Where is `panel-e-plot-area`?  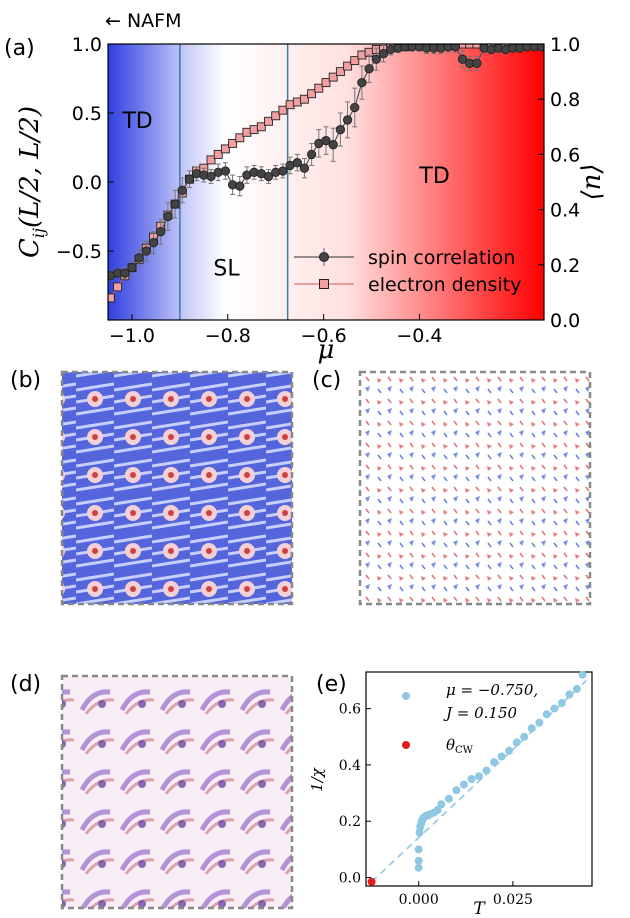
panel-e-plot-area is located at coordinates (477, 778).